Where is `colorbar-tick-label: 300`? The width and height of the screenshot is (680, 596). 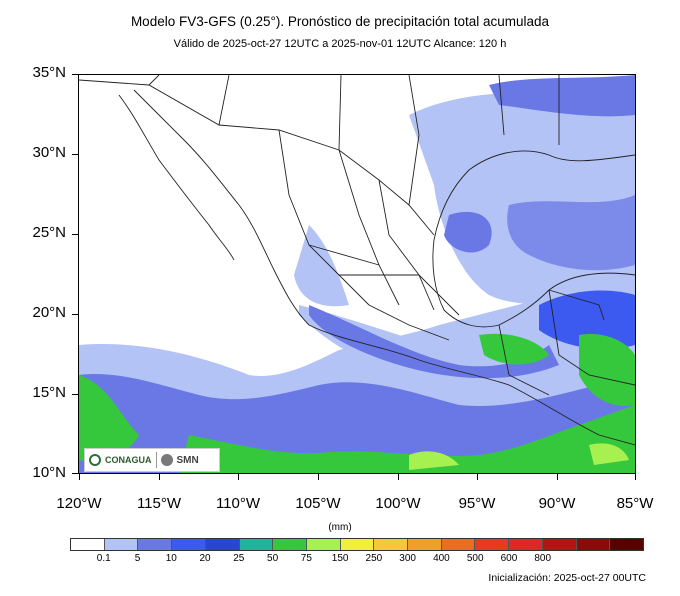
colorbar-tick-label: 300 is located at coordinates (407, 558).